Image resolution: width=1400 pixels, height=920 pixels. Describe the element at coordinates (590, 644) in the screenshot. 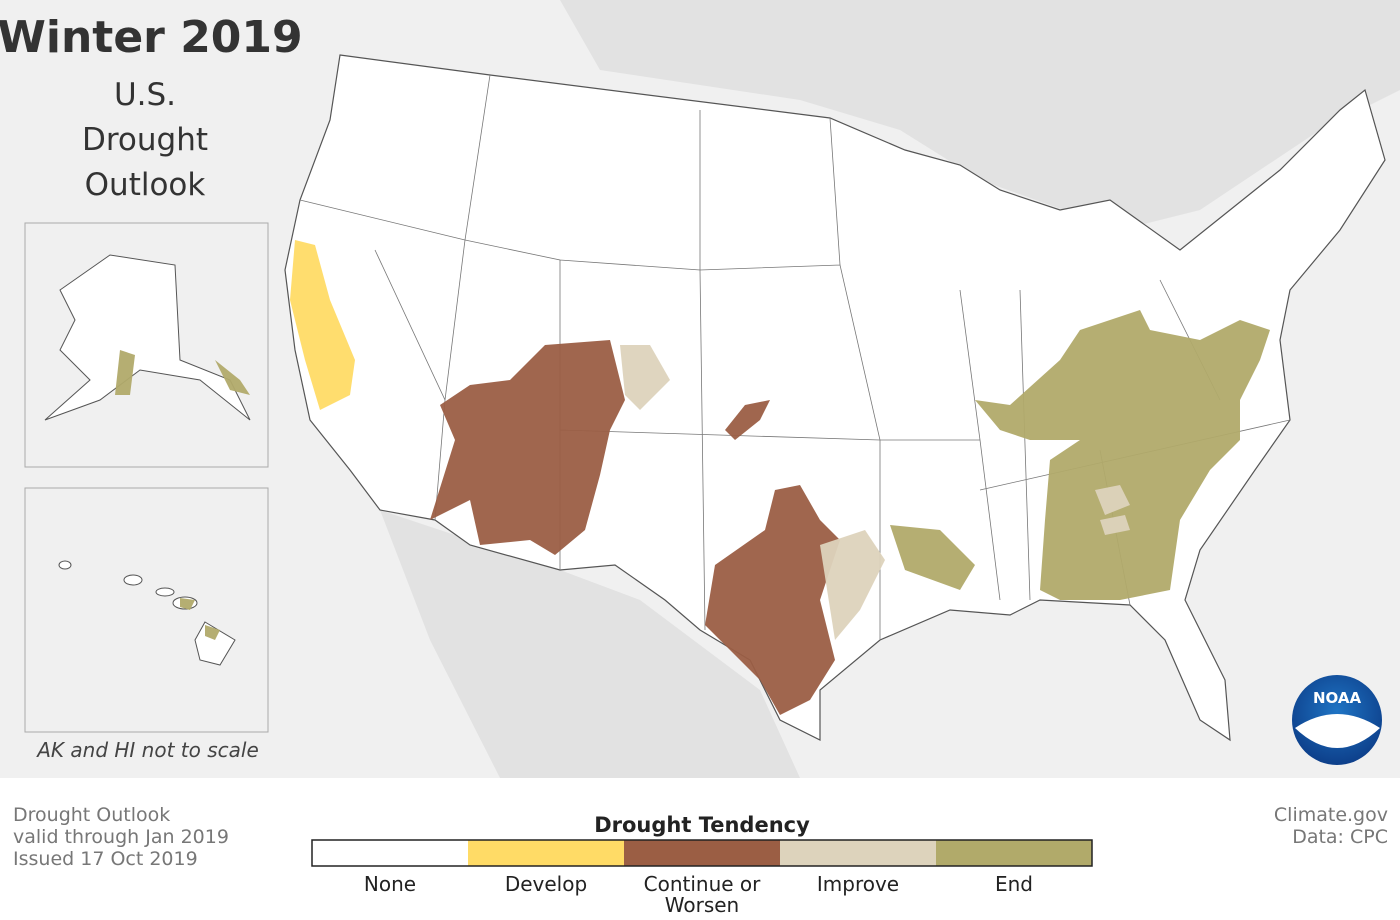

I see `mexico` at that location.